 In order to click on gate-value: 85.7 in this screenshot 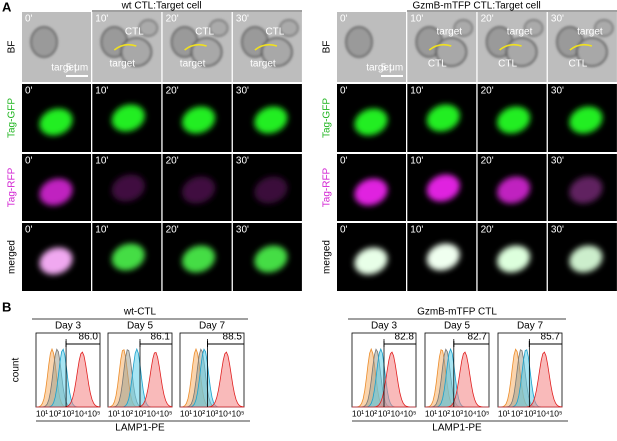, I will do `click(551, 337)`.